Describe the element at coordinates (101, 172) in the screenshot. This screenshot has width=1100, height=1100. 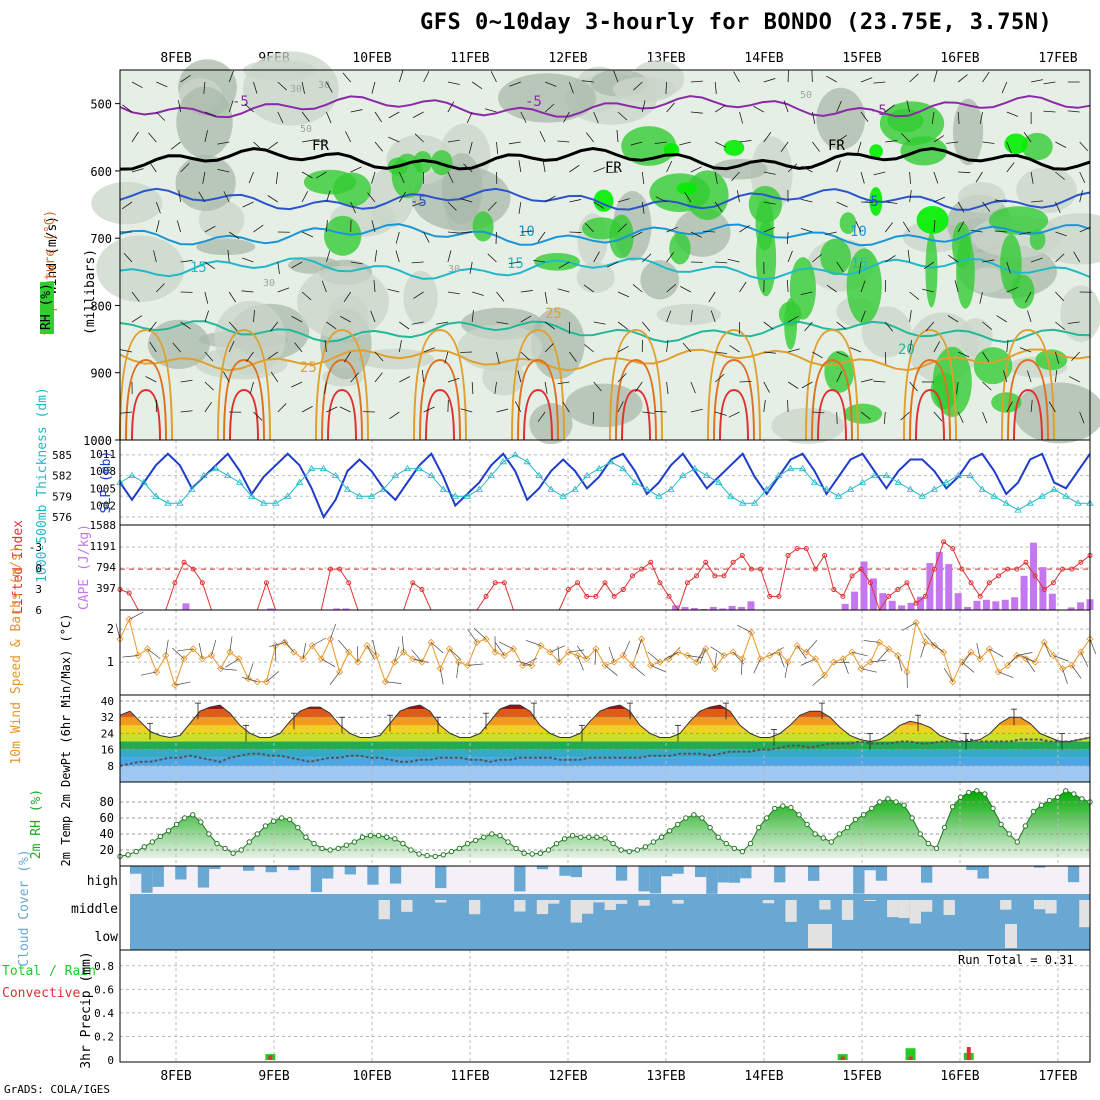
I see `ytick-label: 600` at that location.